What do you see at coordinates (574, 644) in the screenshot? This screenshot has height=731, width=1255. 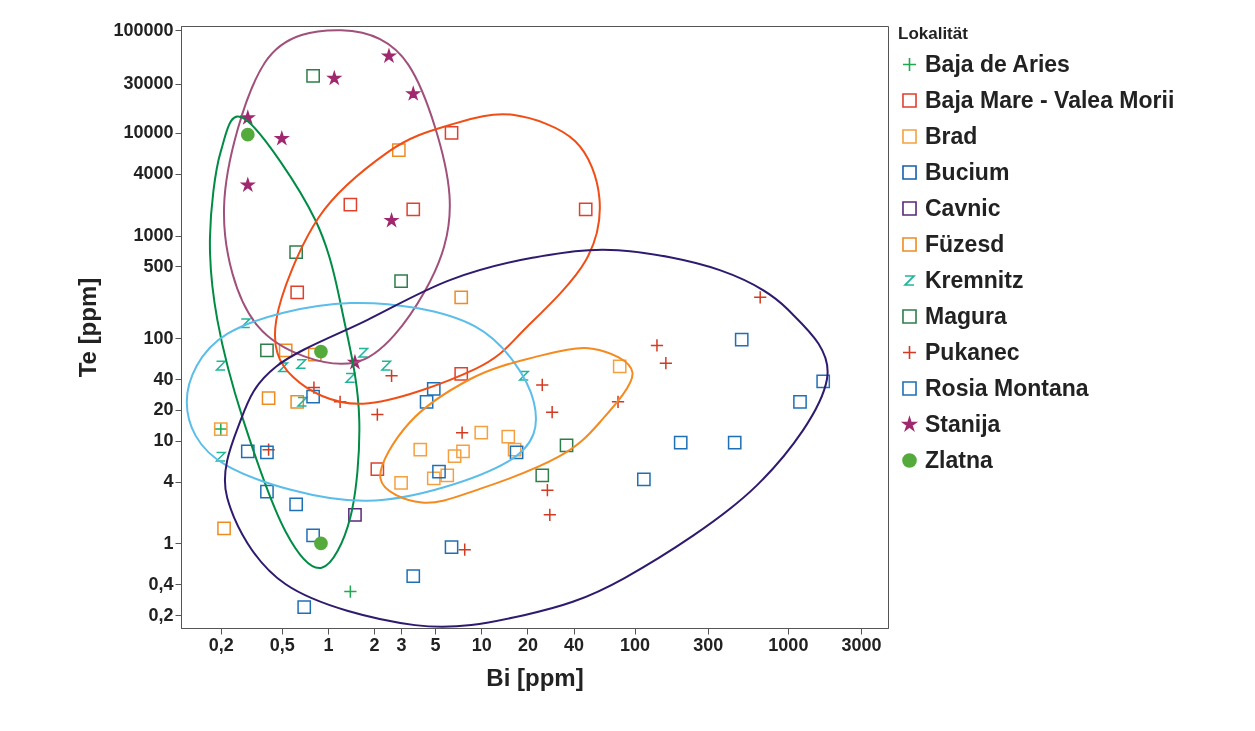 I see `x-tick-label: 40` at bounding box center [574, 644].